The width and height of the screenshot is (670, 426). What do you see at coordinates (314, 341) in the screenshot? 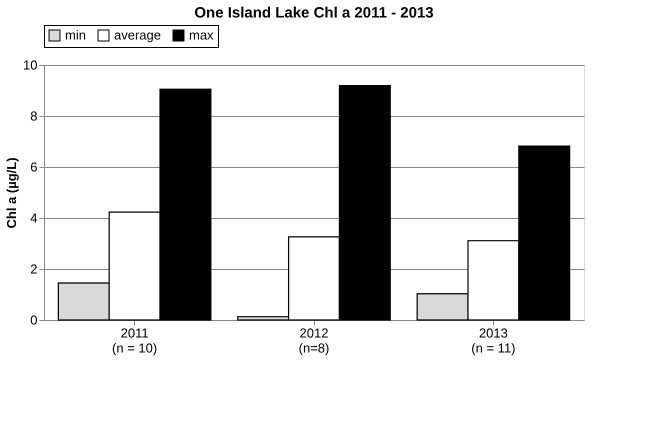
I see `x-tick-label: 2012 (n=8)` at bounding box center [314, 341].